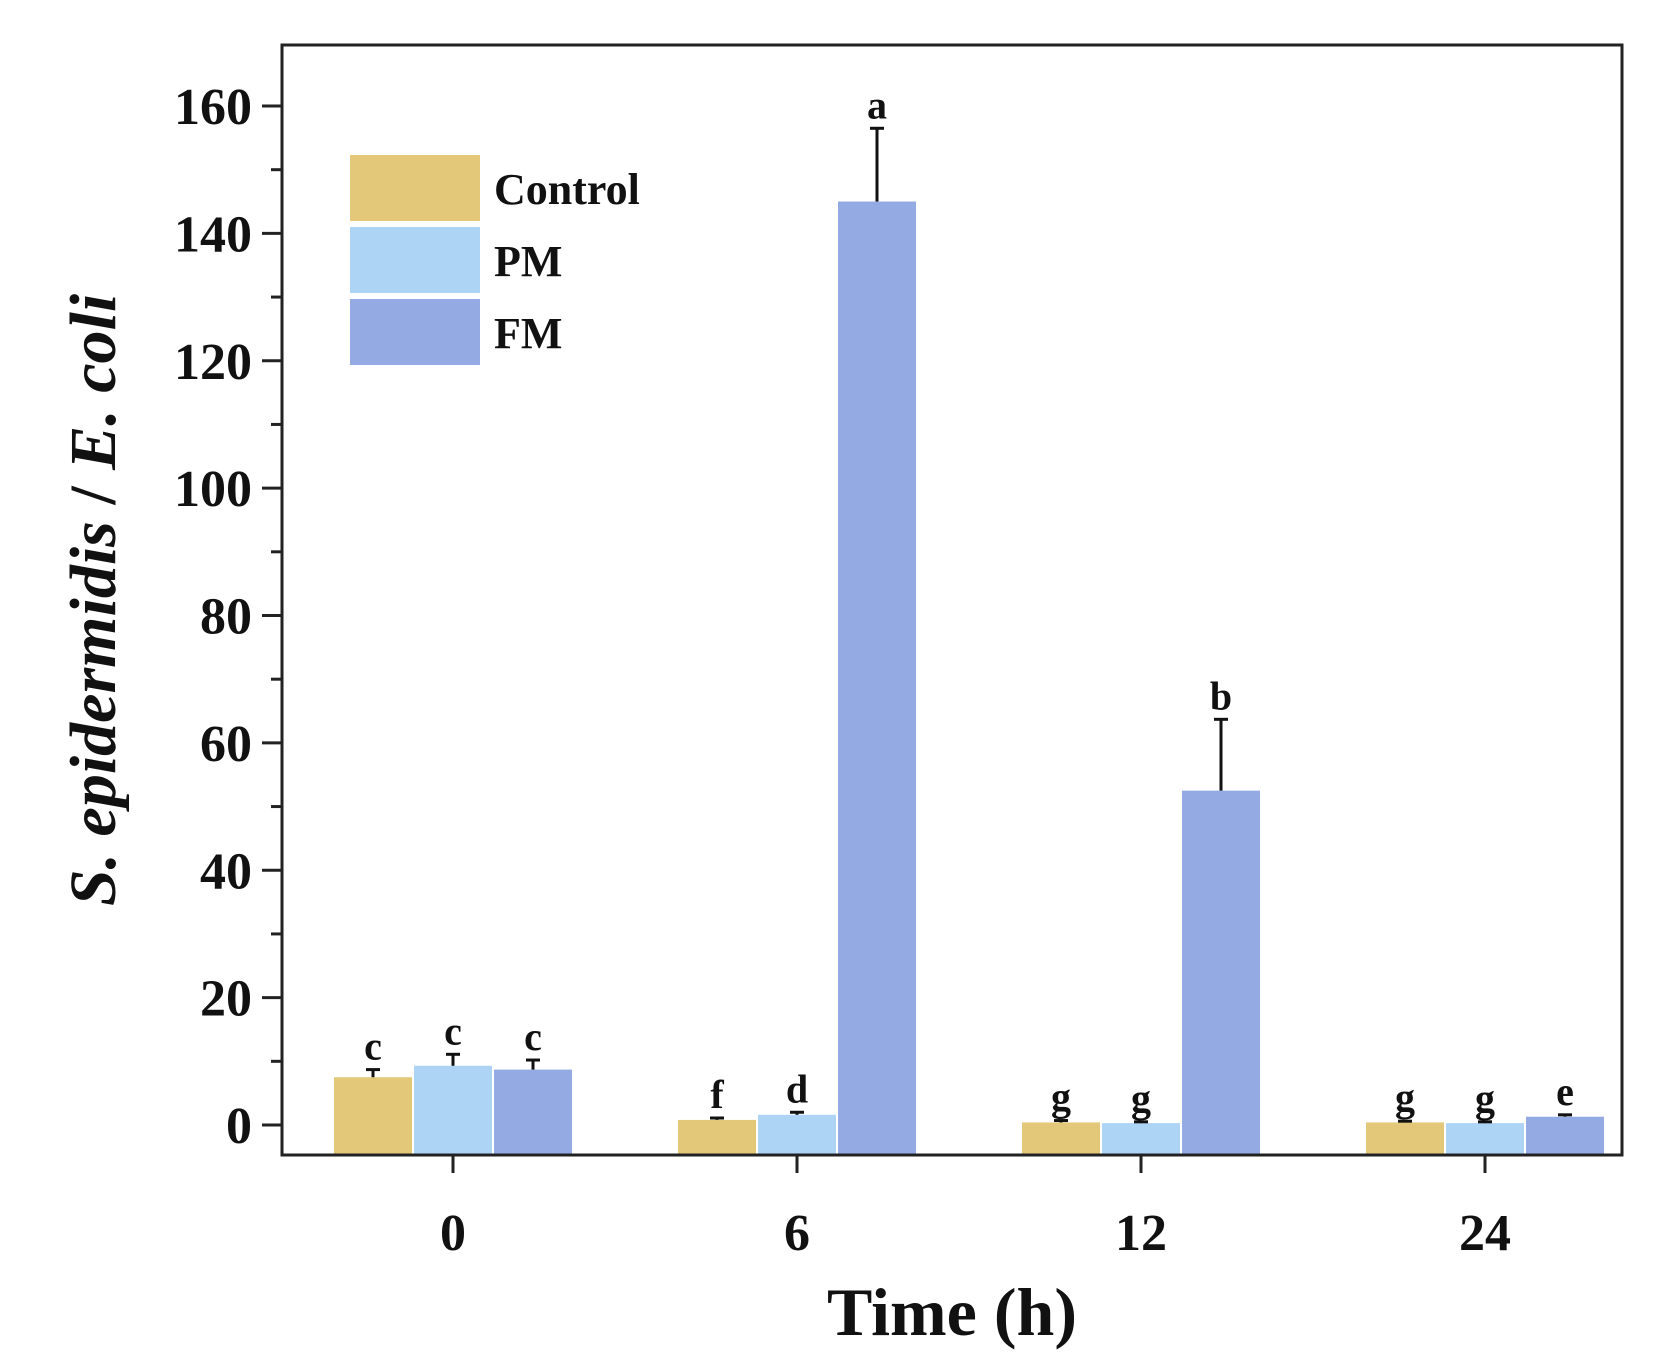 This screenshot has height=1353, width=1680. What do you see at coordinates (453, 1233) in the screenshot?
I see `x-tick-label: 0` at bounding box center [453, 1233].